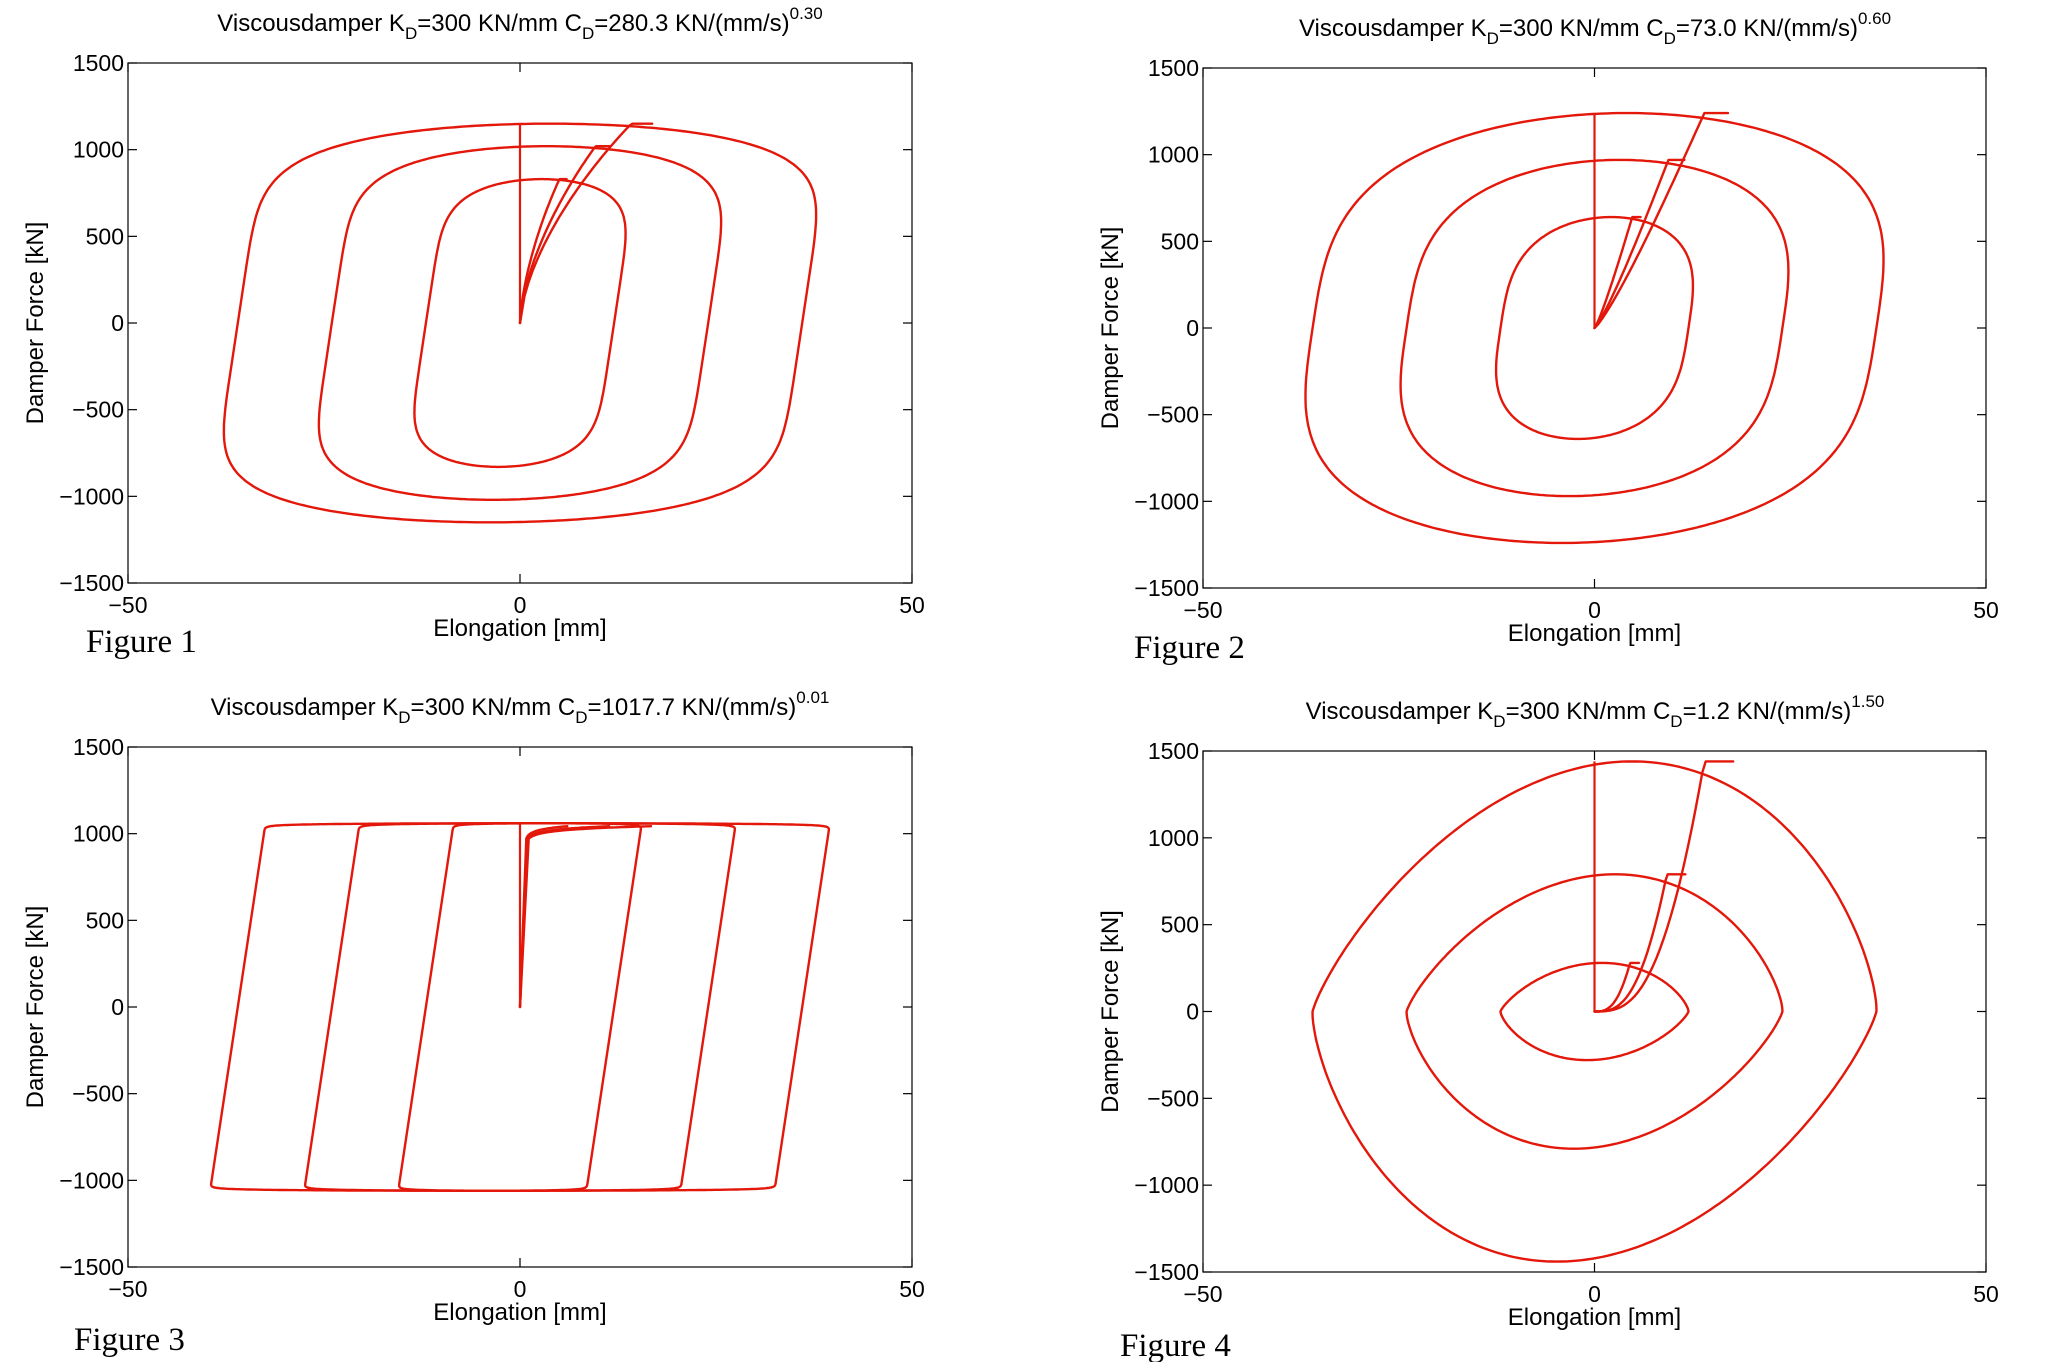 The height and width of the screenshot is (1362, 2066). I want to click on figure-caption: Figure 1, so click(141, 642).